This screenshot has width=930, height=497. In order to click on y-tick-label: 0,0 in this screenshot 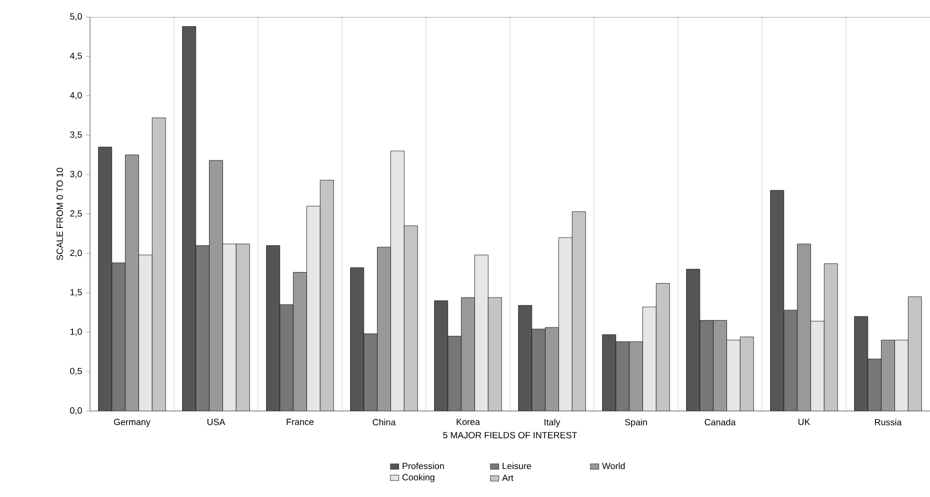, I will do `click(76, 411)`.